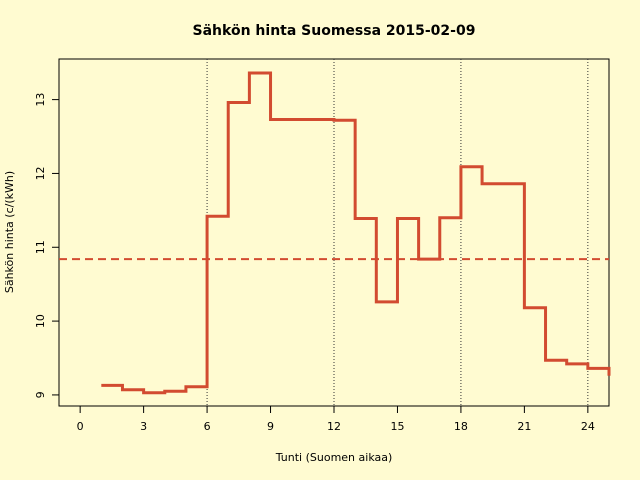 This screenshot has height=480, width=640. What do you see at coordinates (143, 426) in the screenshot?
I see `x-tick-label-1: 3` at bounding box center [143, 426].